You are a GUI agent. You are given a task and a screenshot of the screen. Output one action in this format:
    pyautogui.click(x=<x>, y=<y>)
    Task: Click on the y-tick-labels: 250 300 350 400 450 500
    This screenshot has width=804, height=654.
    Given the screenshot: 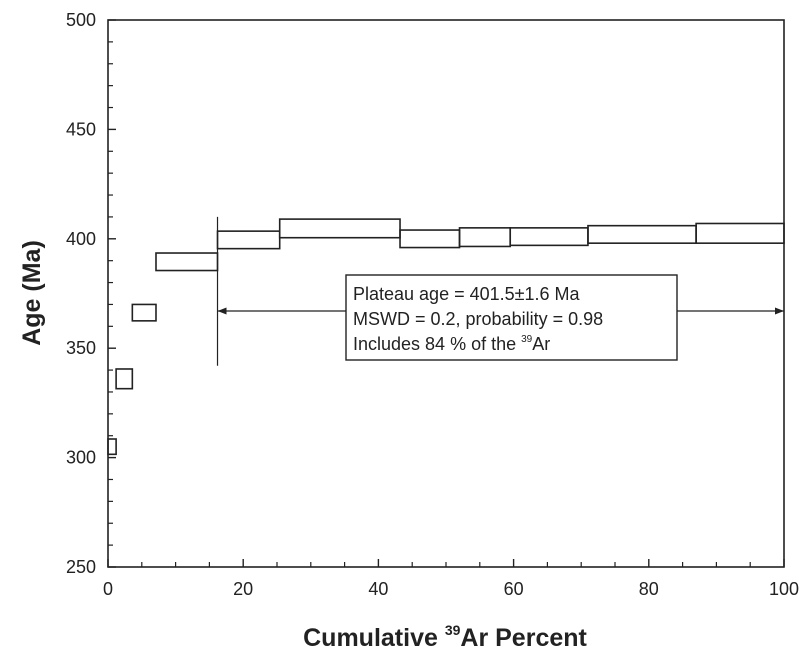 What is the action you would take?
    pyautogui.click(x=81, y=293)
    